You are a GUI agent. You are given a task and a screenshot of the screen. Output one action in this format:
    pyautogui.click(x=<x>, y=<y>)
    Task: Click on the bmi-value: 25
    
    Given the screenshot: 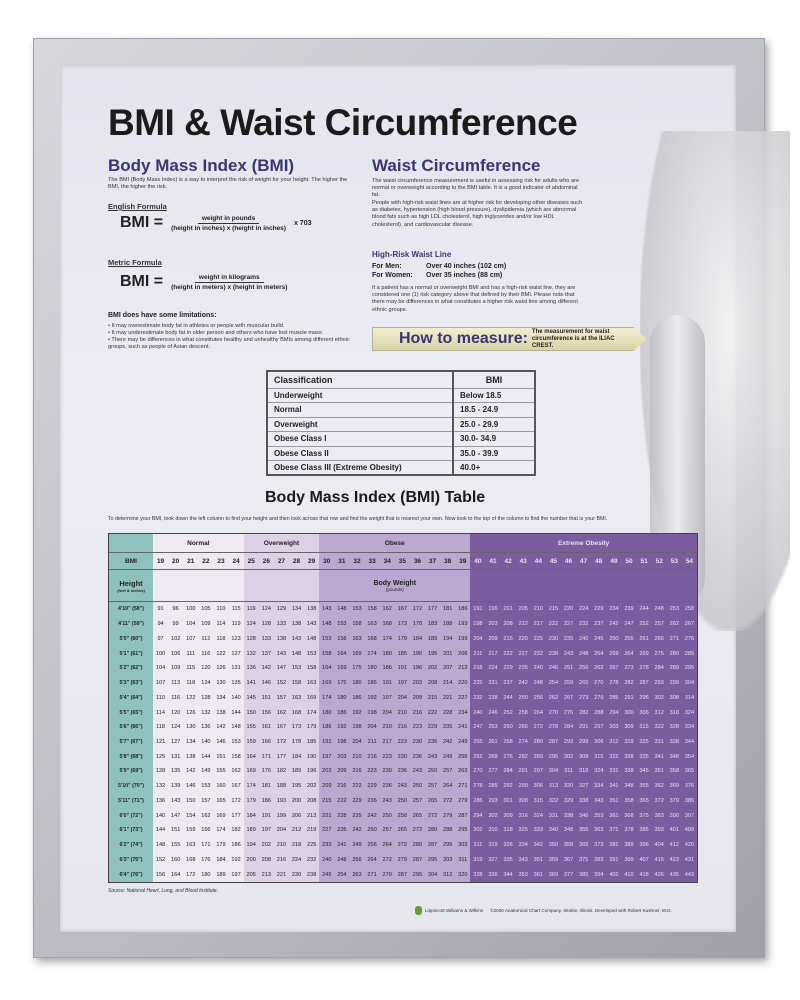 What is the action you would take?
    pyautogui.click(x=251, y=561)
    